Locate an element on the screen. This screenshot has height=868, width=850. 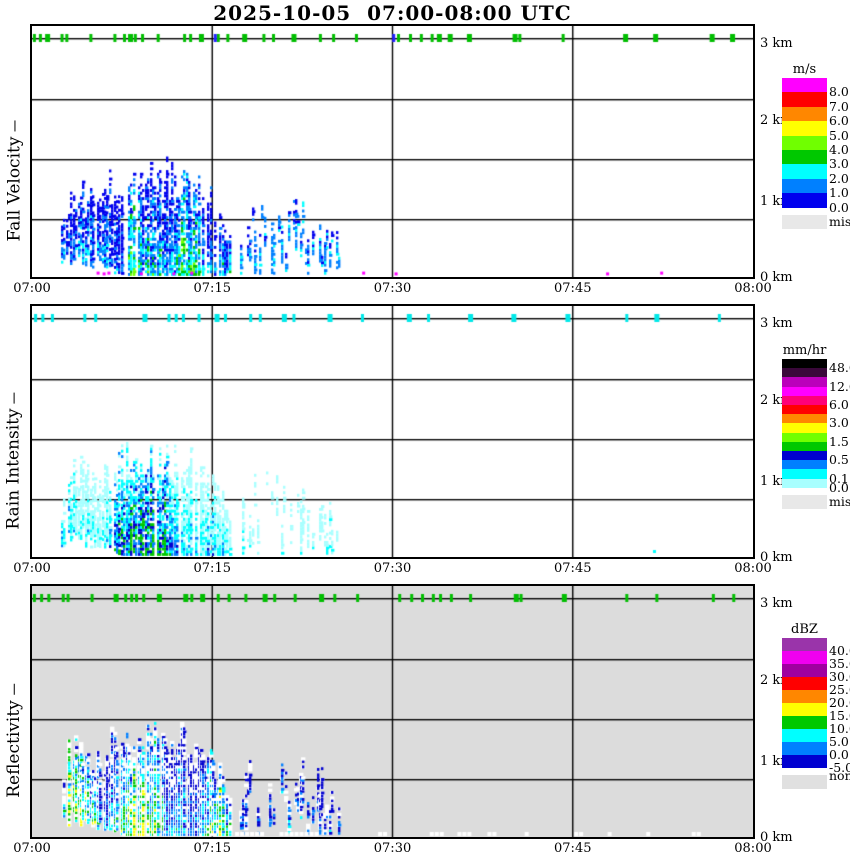
legend-value-label: 40.0 is located at coordinates (839, 650).